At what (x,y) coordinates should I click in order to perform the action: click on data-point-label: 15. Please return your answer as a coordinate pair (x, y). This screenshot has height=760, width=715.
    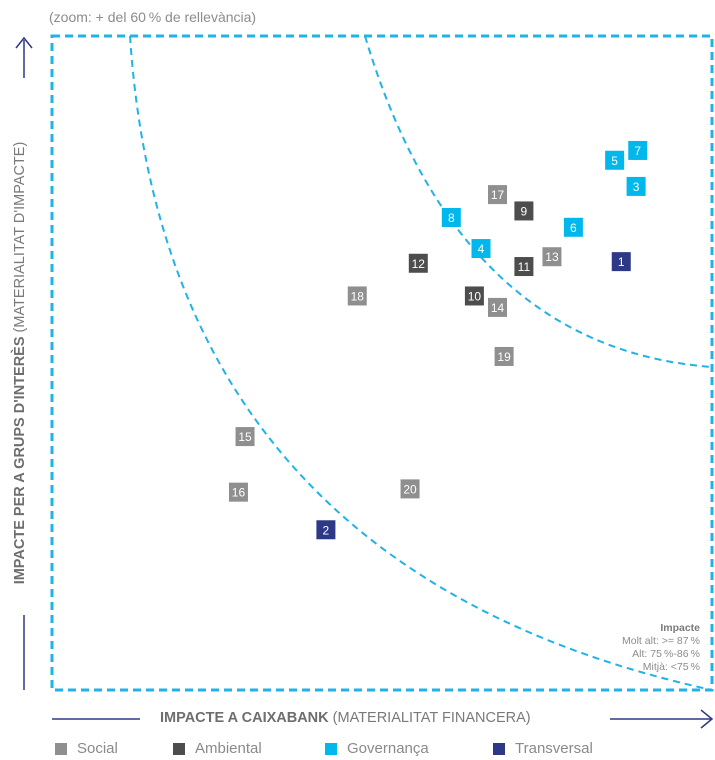
    Looking at the image, I should click on (245, 437).